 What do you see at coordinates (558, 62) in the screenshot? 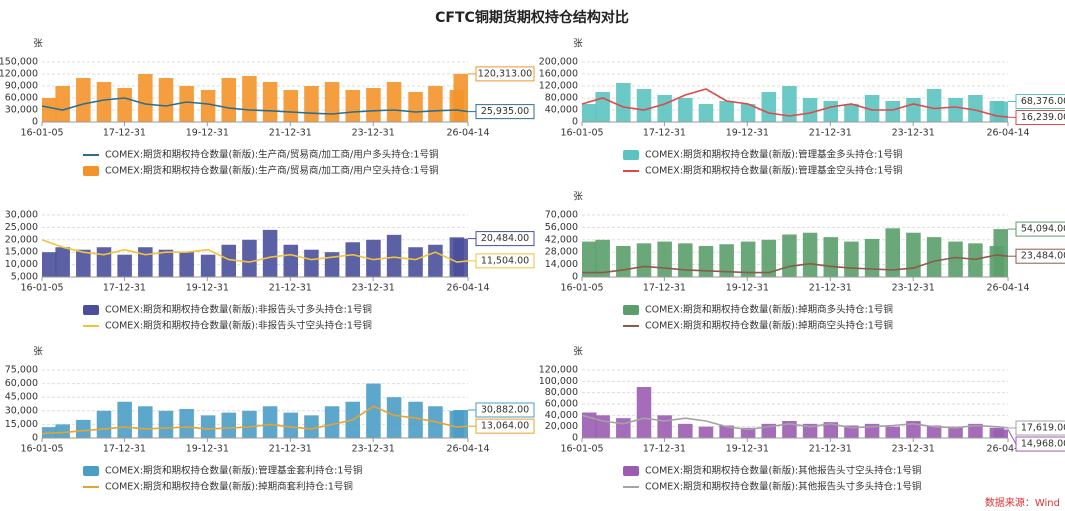
I see `y-tick-label: 200,000` at bounding box center [558, 62].